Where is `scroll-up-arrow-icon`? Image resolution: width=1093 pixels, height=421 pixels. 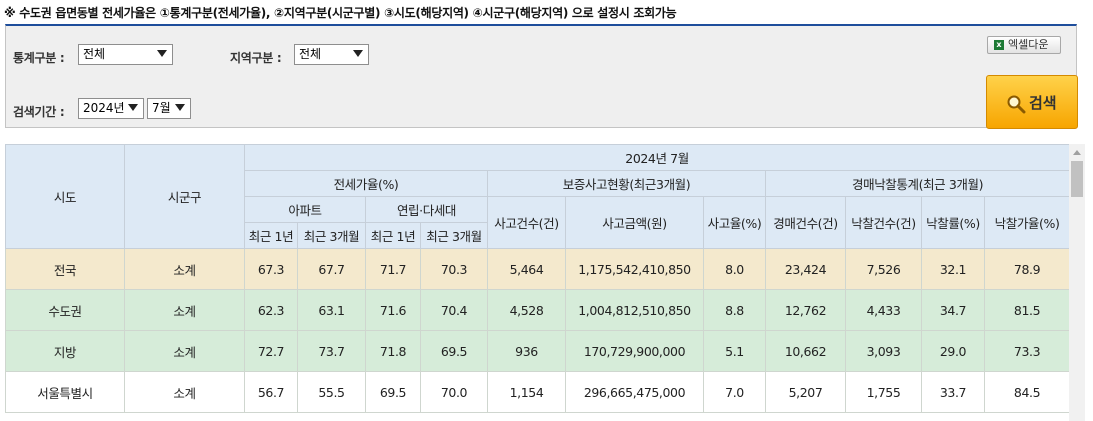 scroll-up-arrow-icon is located at coordinates (1077, 152).